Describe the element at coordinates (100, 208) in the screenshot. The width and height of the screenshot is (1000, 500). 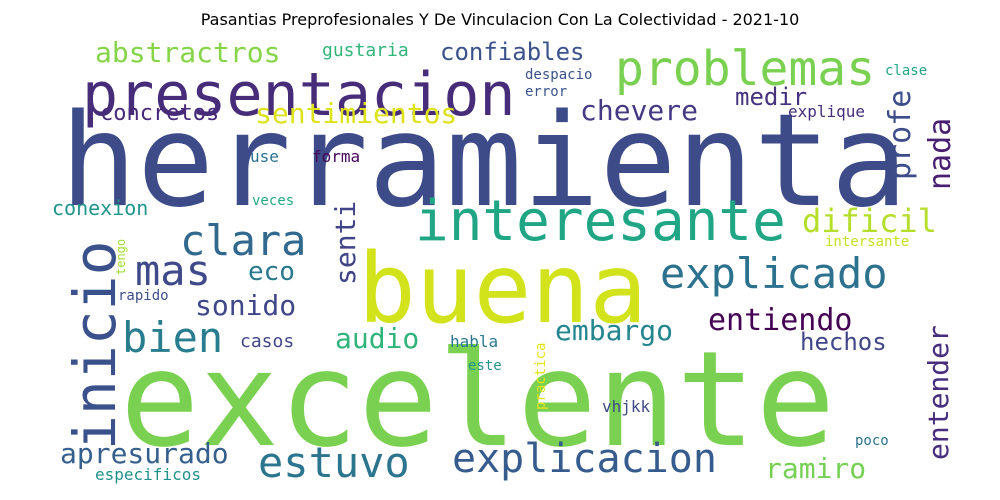
I see `word-conexion: conexion` at that location.